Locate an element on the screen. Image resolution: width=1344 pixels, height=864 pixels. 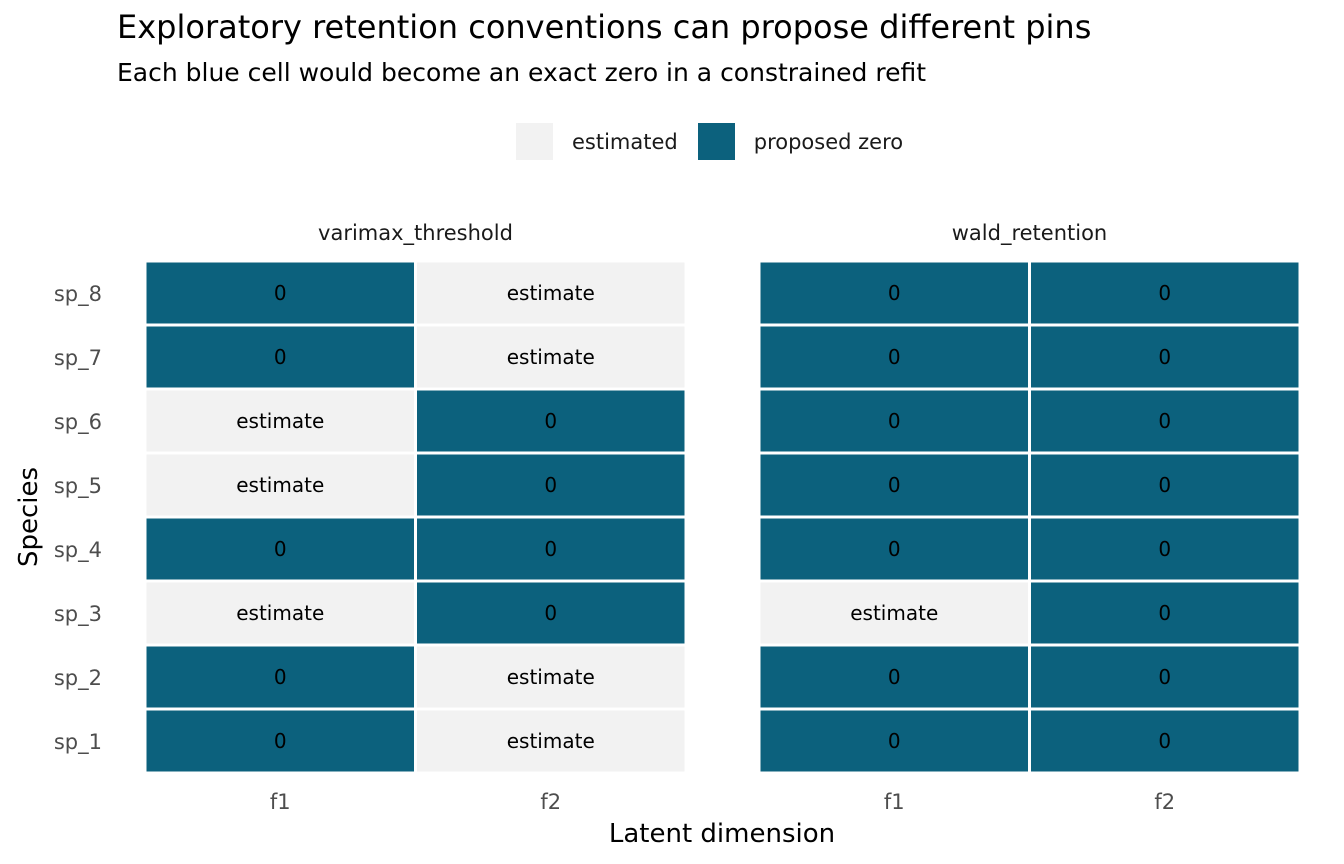
heatmap-cell-wald_retention-sp_6-f1 is located at coordinates (894, 421).